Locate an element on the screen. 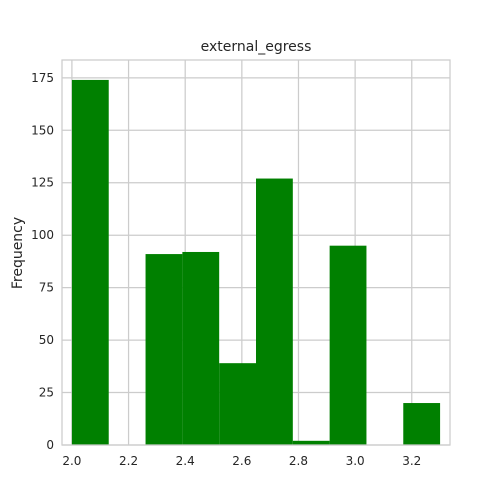 The width and height of the screenshot is (500, 500). x-tick-label: 2.0 is located at coordinates (71, 461).